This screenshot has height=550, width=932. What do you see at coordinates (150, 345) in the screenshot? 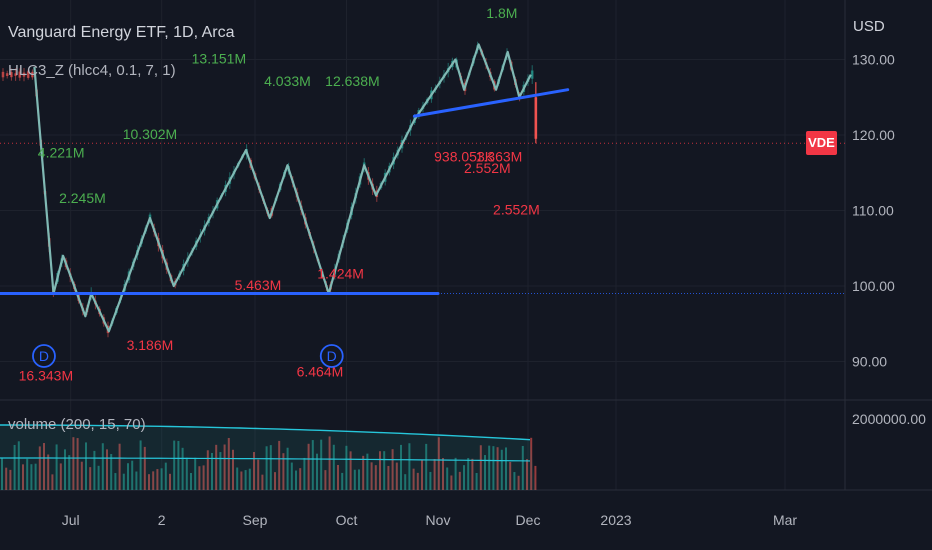
I see `volume-annotation: 3.186M` at bounding box center [150, 345].